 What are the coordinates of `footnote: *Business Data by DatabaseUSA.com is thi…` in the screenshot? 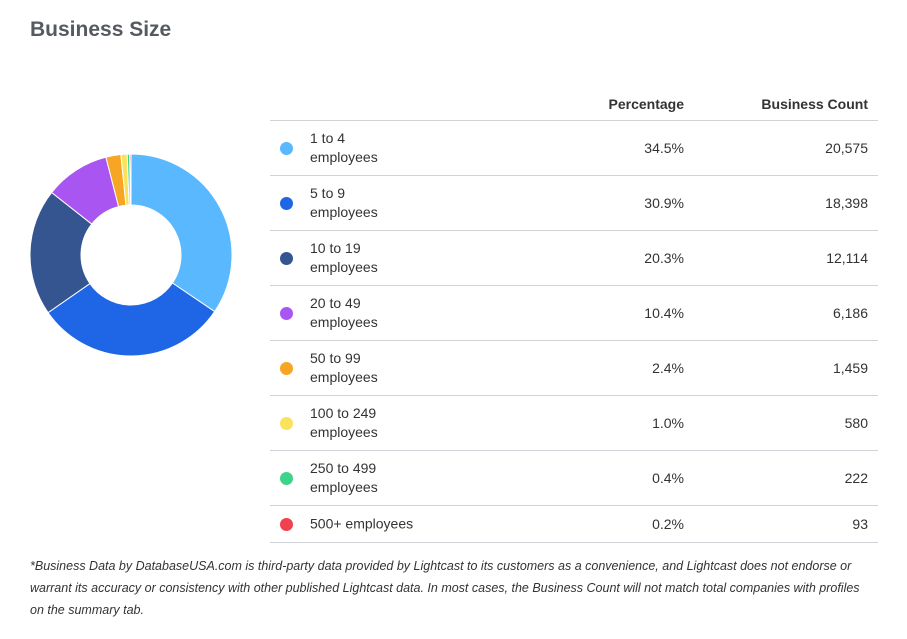 It's located at (445, 588).